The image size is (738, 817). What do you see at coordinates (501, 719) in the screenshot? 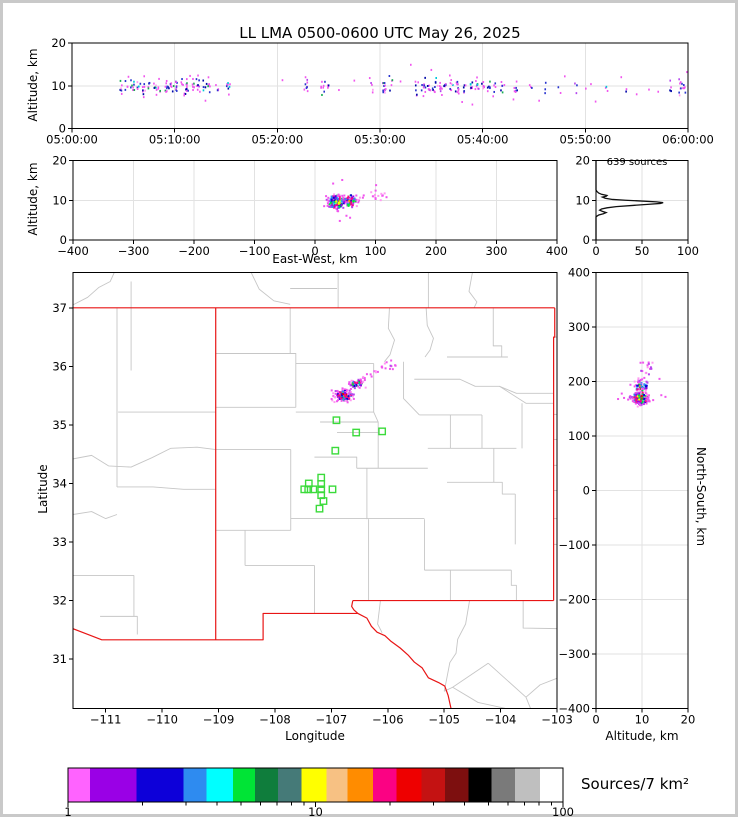
I see `tick-label: −104` at bounding box center [501, 719].